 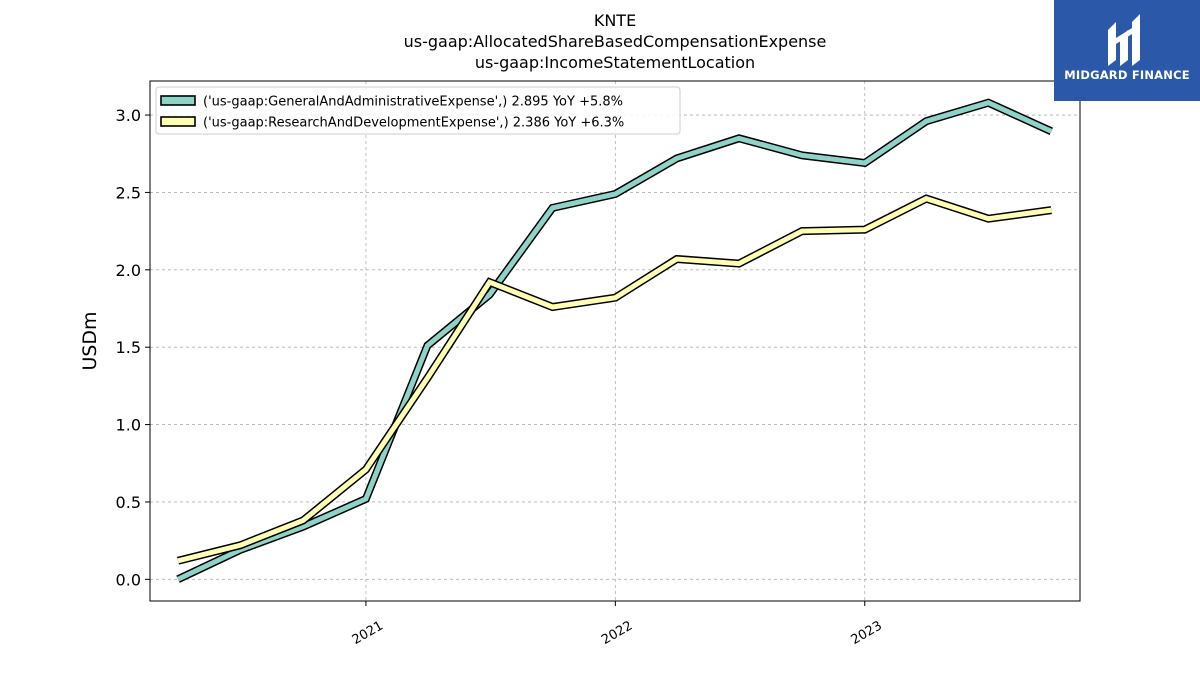 I want to click on legend-box, so click(x=418, y=110).